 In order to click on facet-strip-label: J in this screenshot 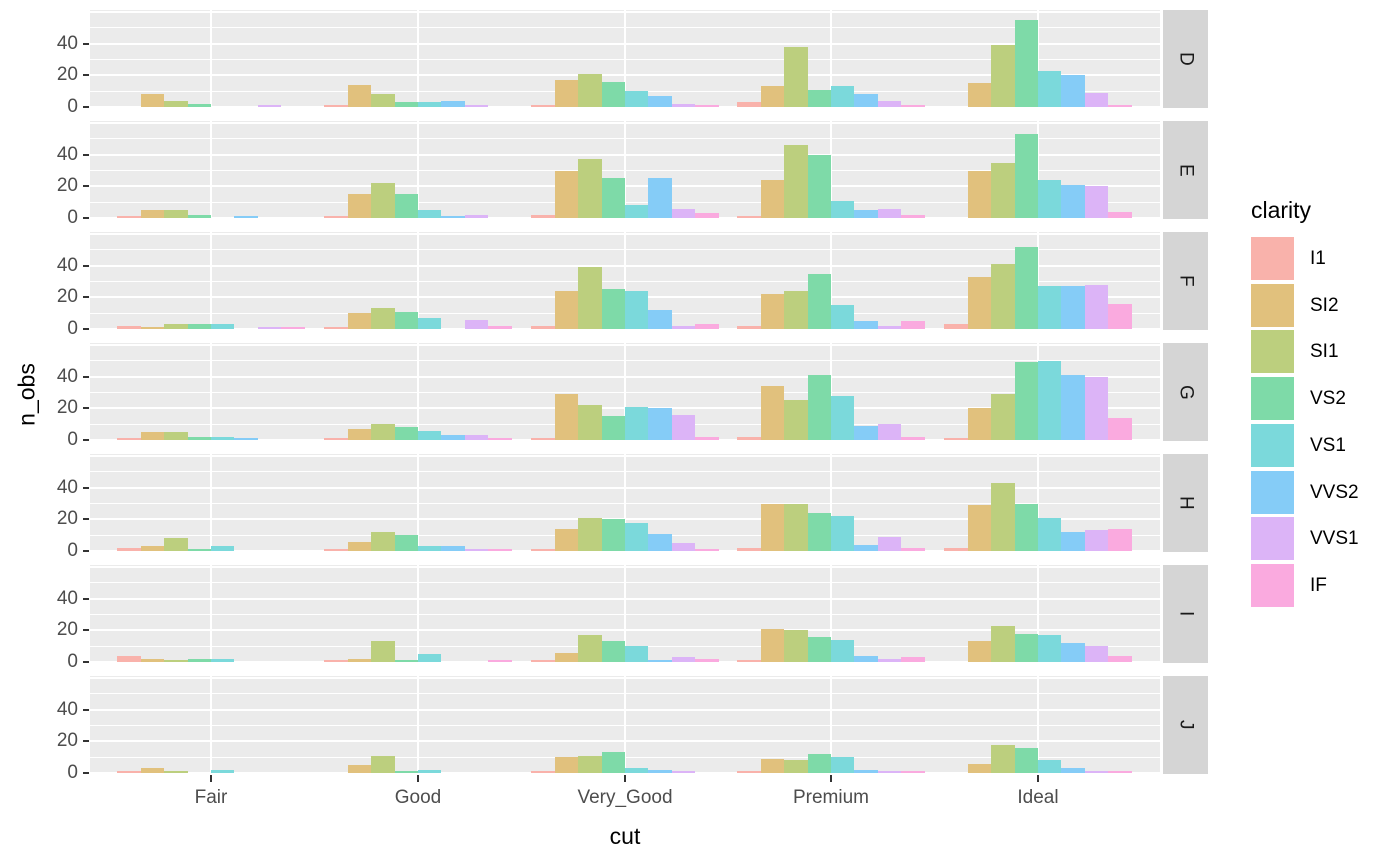, I will do `click(1186, 725)`.